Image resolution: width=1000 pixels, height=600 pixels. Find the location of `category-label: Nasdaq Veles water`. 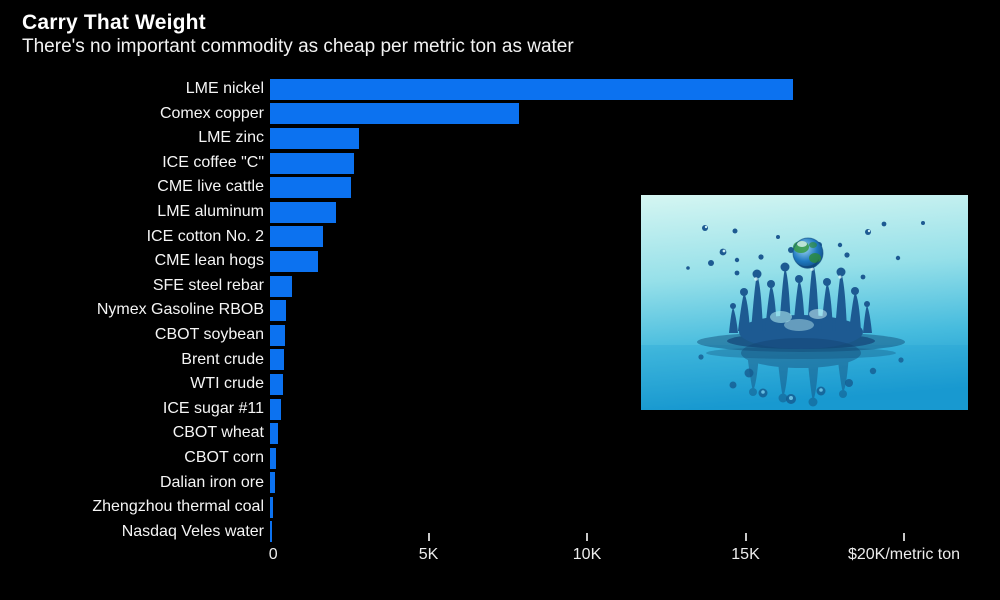

category-label: Nasdaq Veles water is located at coordinates (192, 531).